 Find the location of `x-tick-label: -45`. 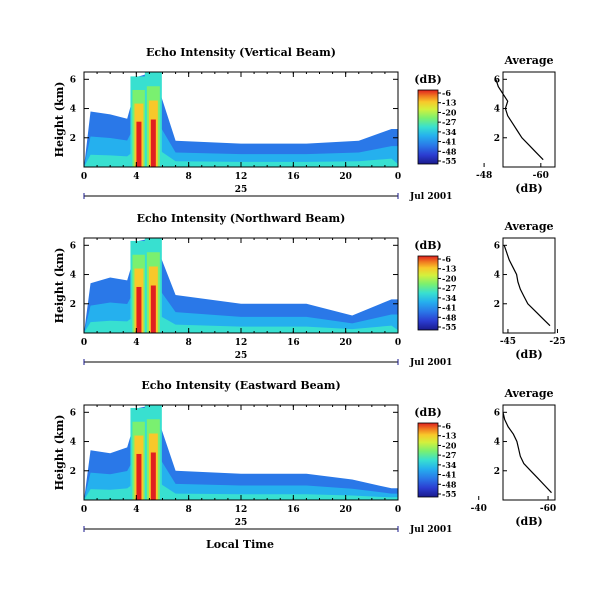

x-tick-label: -45 is located at coordinates (508, 342).